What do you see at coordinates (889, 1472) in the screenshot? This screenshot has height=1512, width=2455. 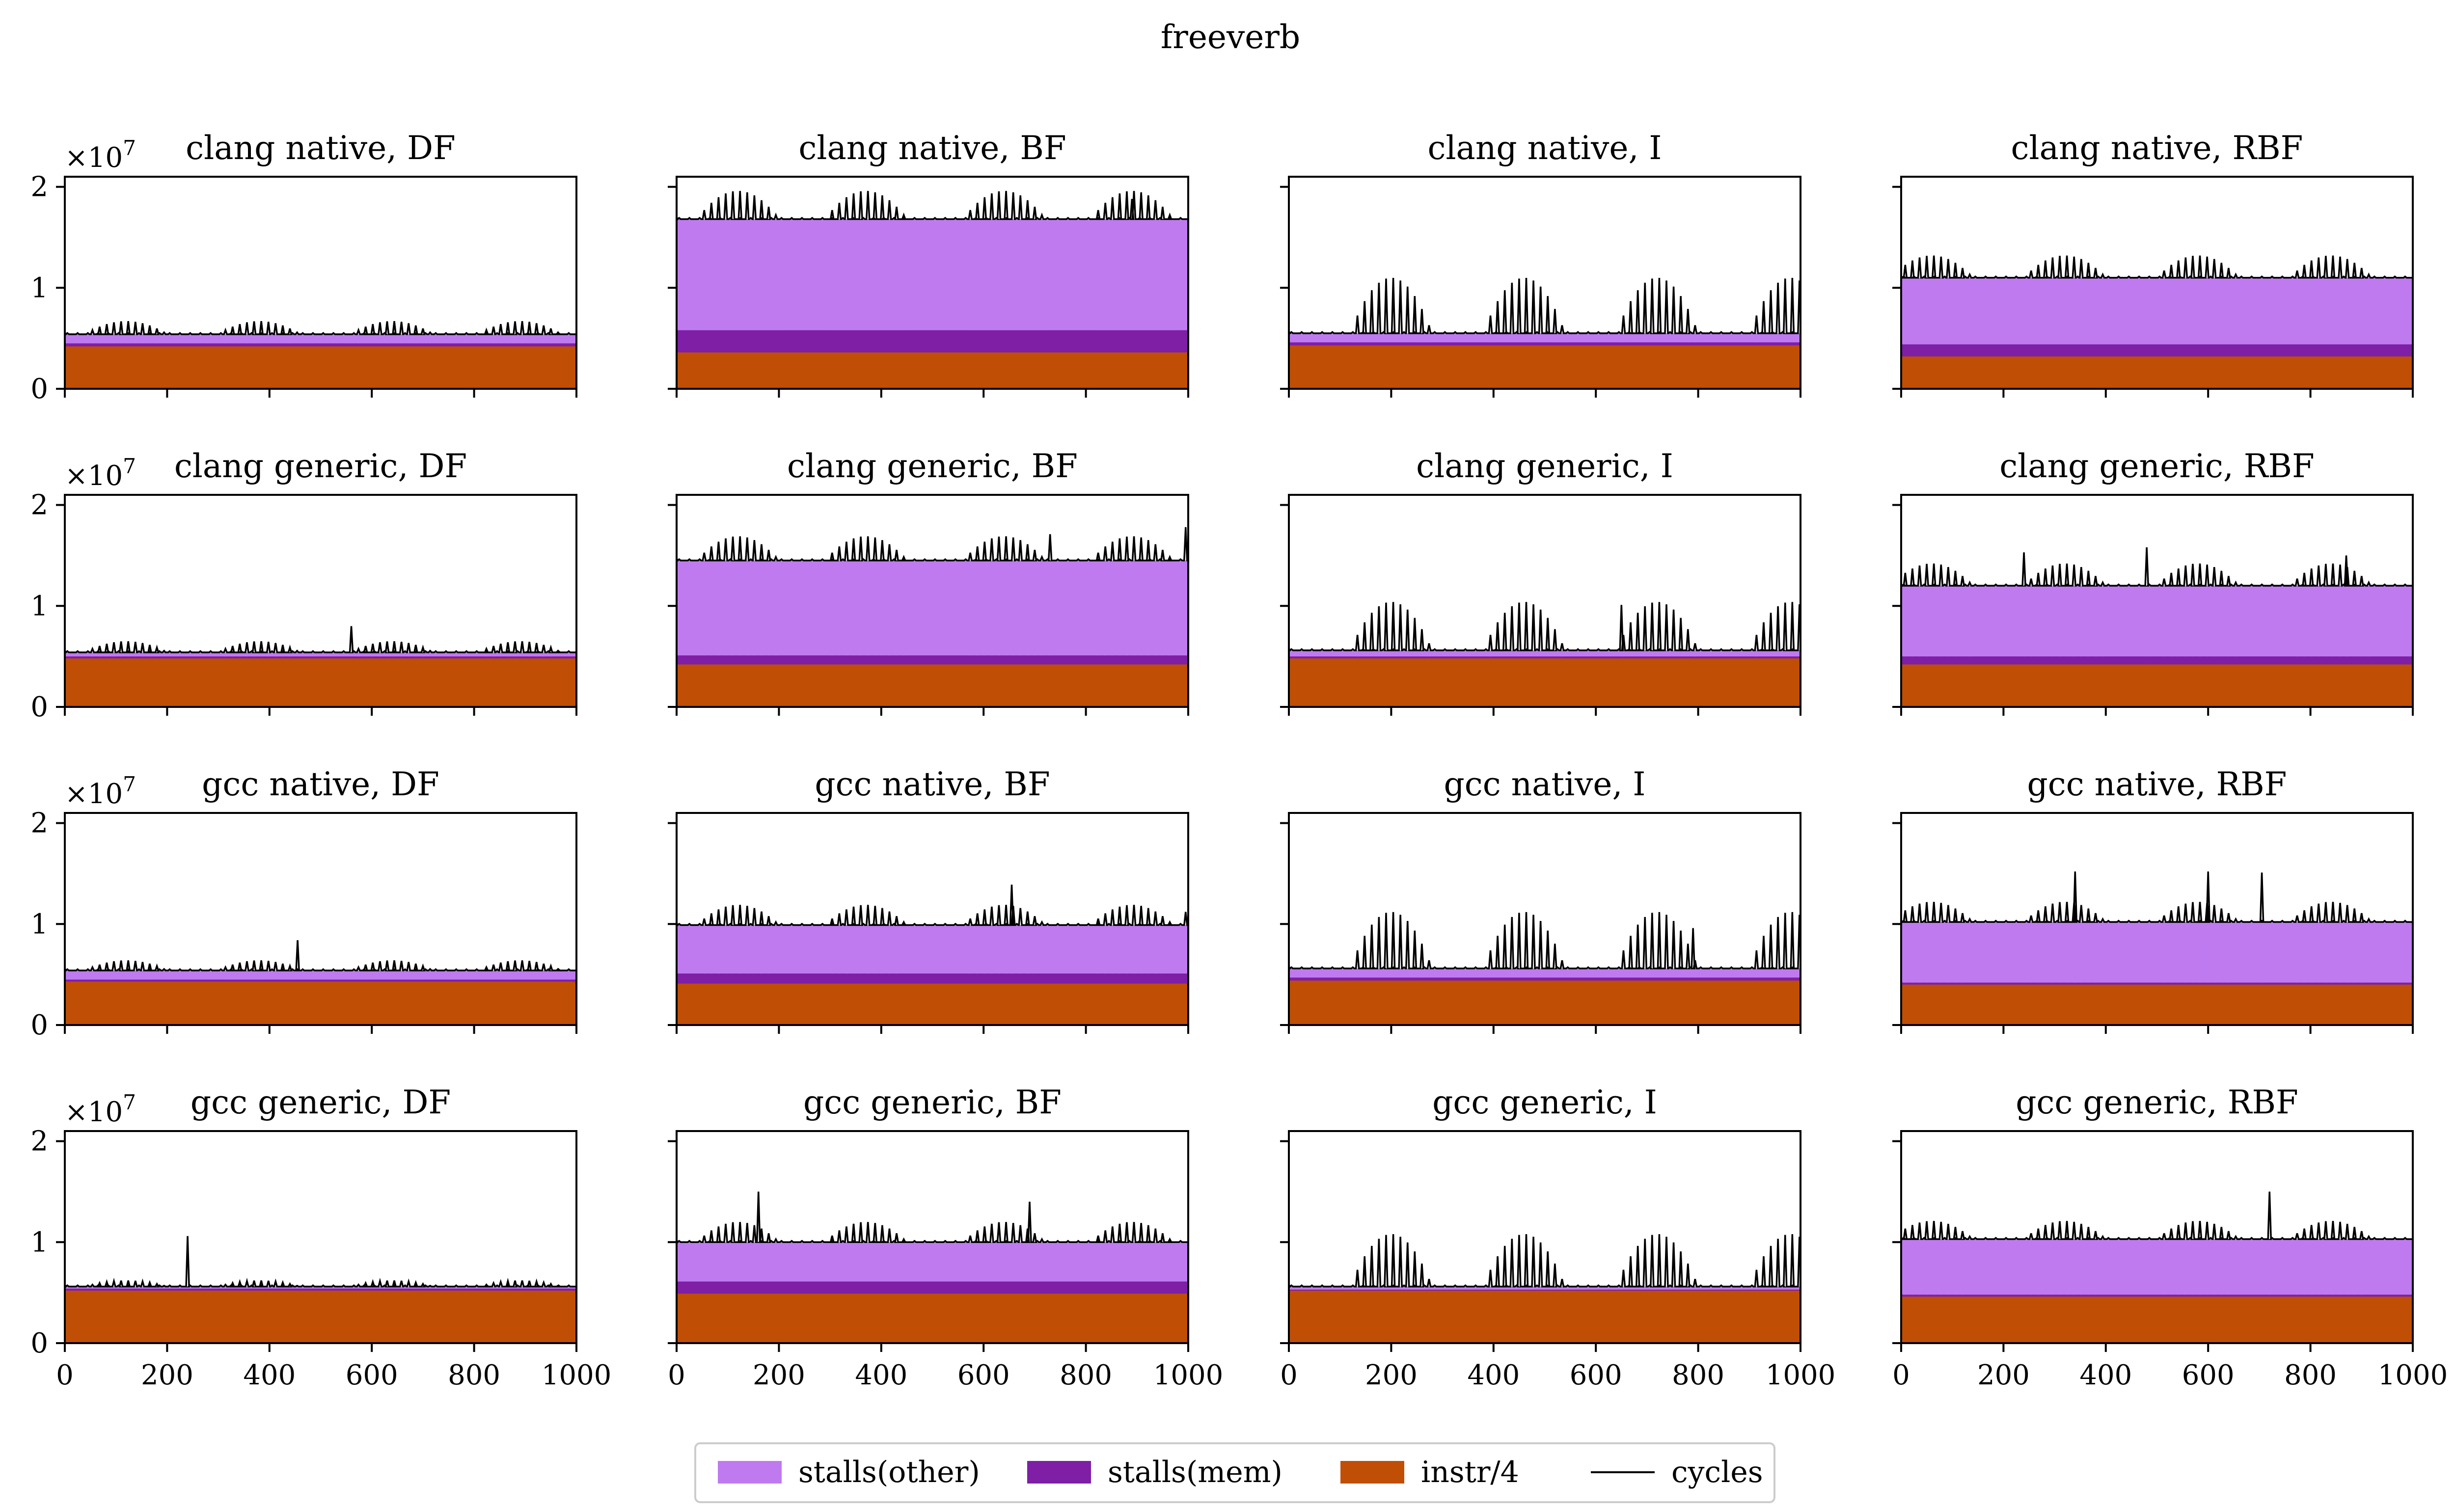 I see `legend-label: stalls(other)` at bounding box center [889, 1472].